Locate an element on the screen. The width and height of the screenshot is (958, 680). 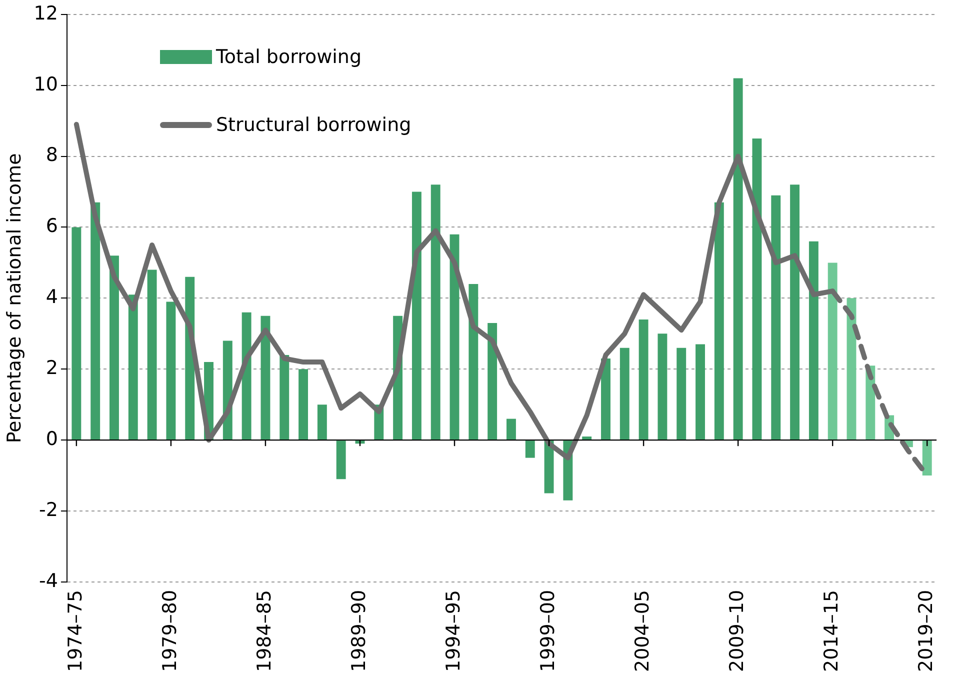
legend-label: Total borrowing is located at coordinates (289, 57).